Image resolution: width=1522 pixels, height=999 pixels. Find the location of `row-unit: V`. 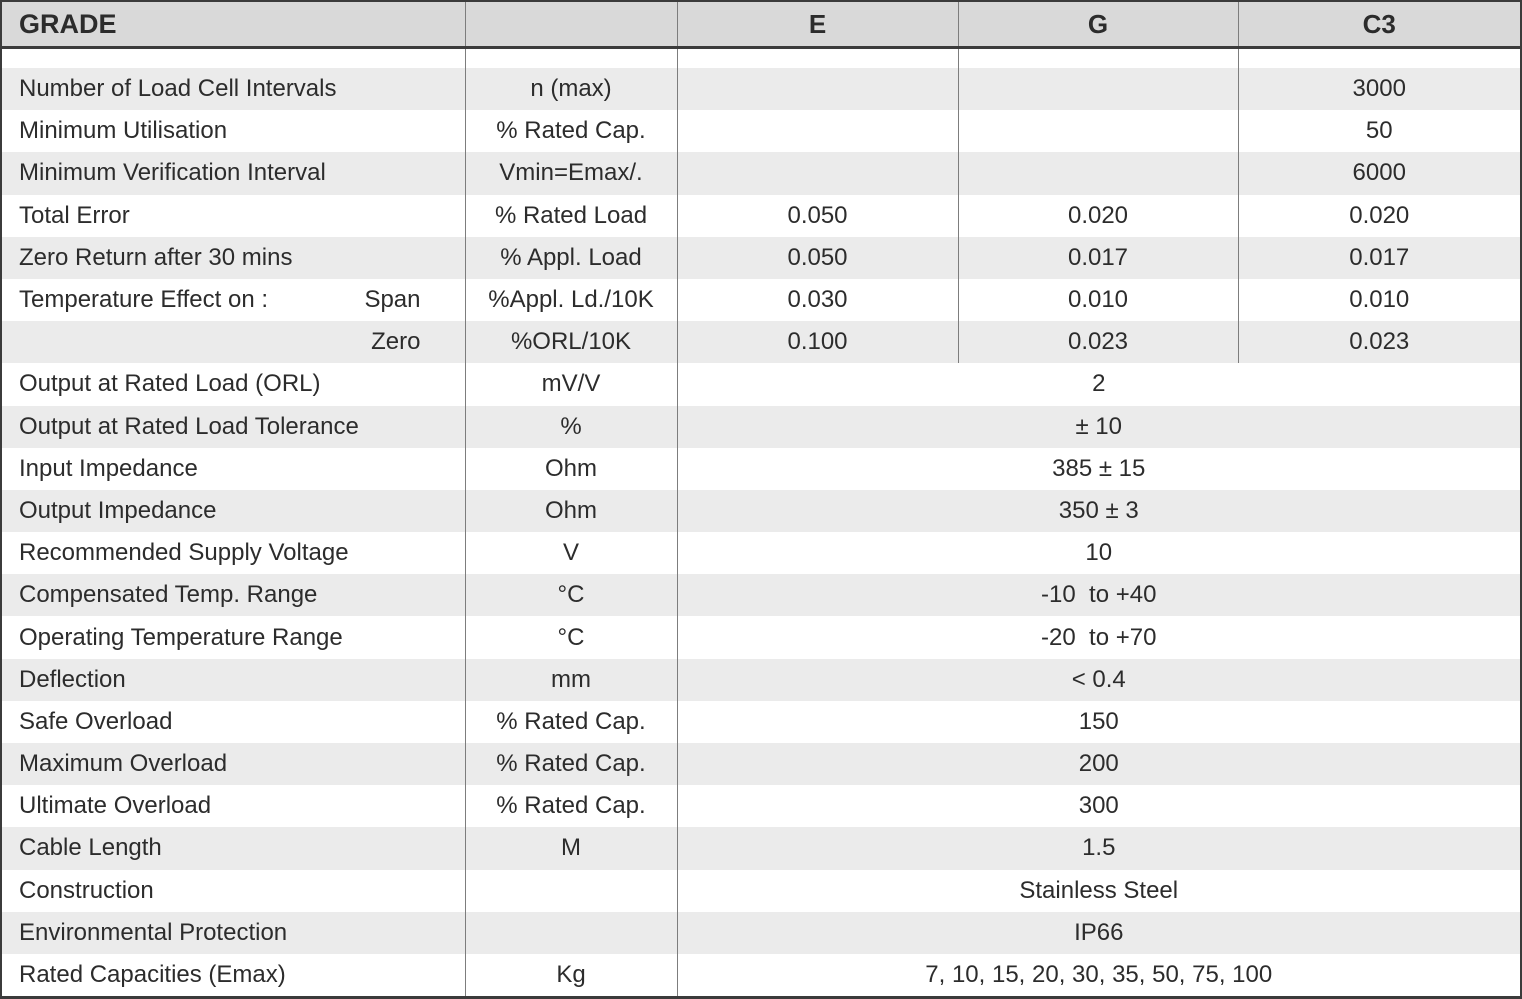

row-unit: V is located at coordinates (571, 553).